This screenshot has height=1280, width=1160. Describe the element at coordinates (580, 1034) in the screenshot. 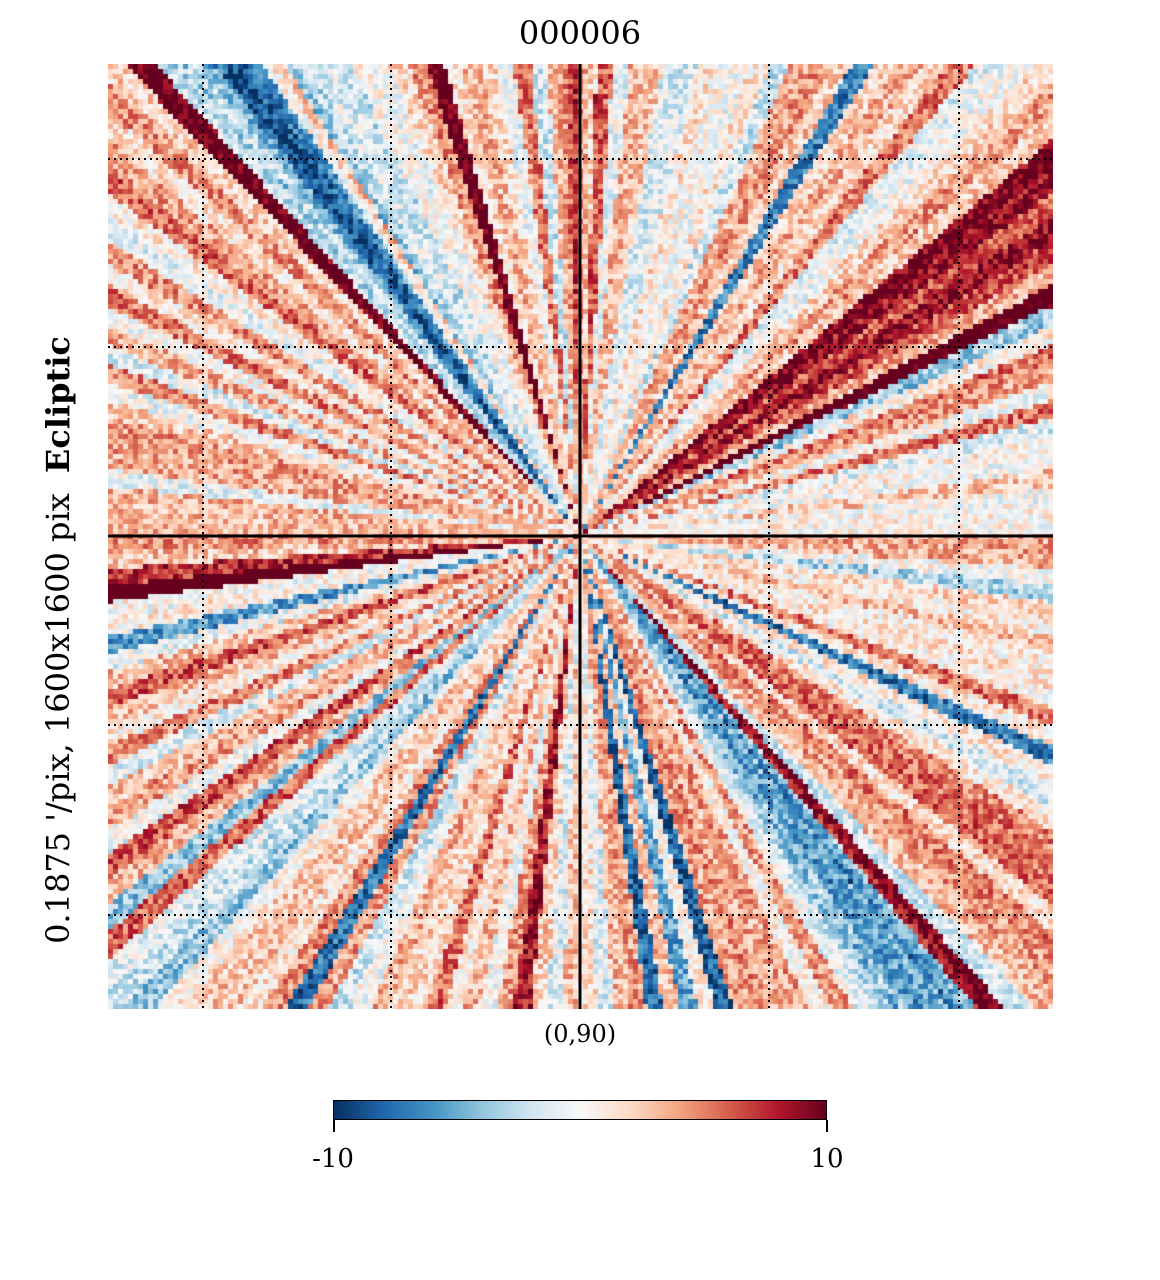

I see `center-coordinate-label: (0,90)` at that location.